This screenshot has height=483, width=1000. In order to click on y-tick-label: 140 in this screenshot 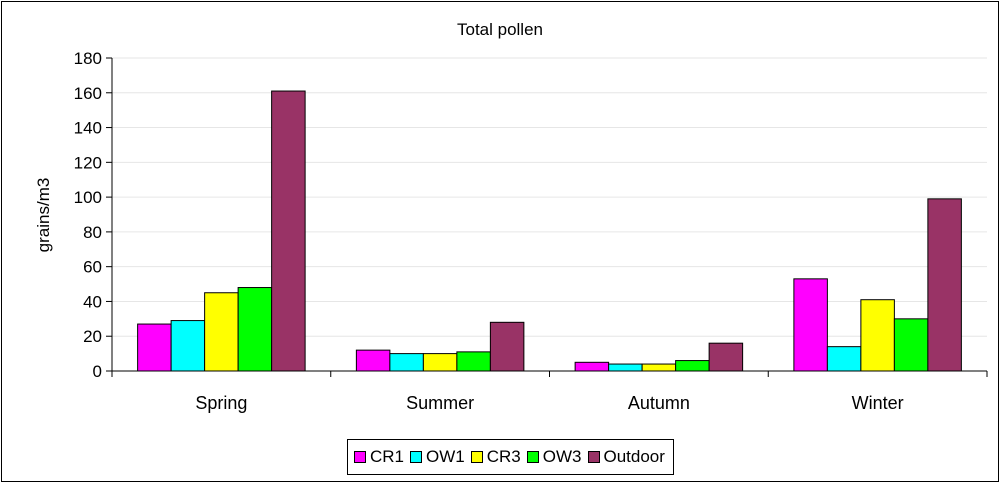, I will do `click(88, 128)`.